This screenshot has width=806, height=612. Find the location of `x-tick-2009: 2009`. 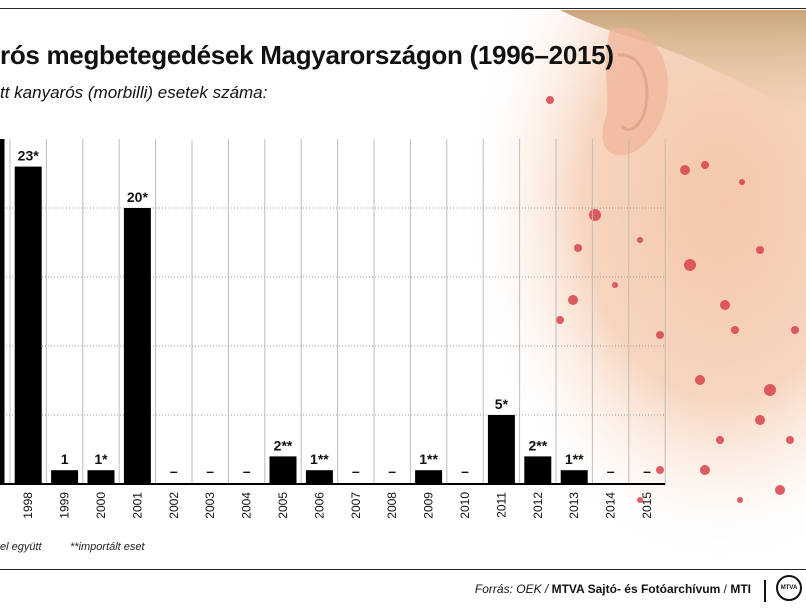

x-tick-2009: 2009 is located at coordinates (429, 505).